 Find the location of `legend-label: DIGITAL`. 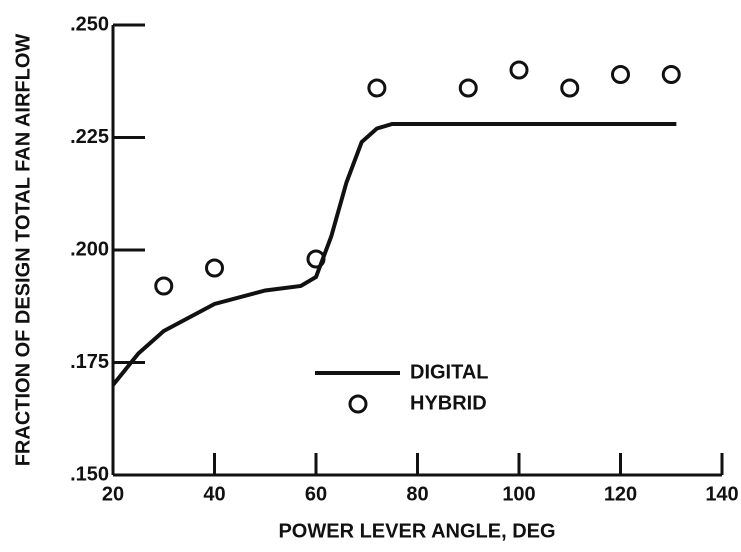

legend-label: DIGITAL is located at coordinates (449, 372).